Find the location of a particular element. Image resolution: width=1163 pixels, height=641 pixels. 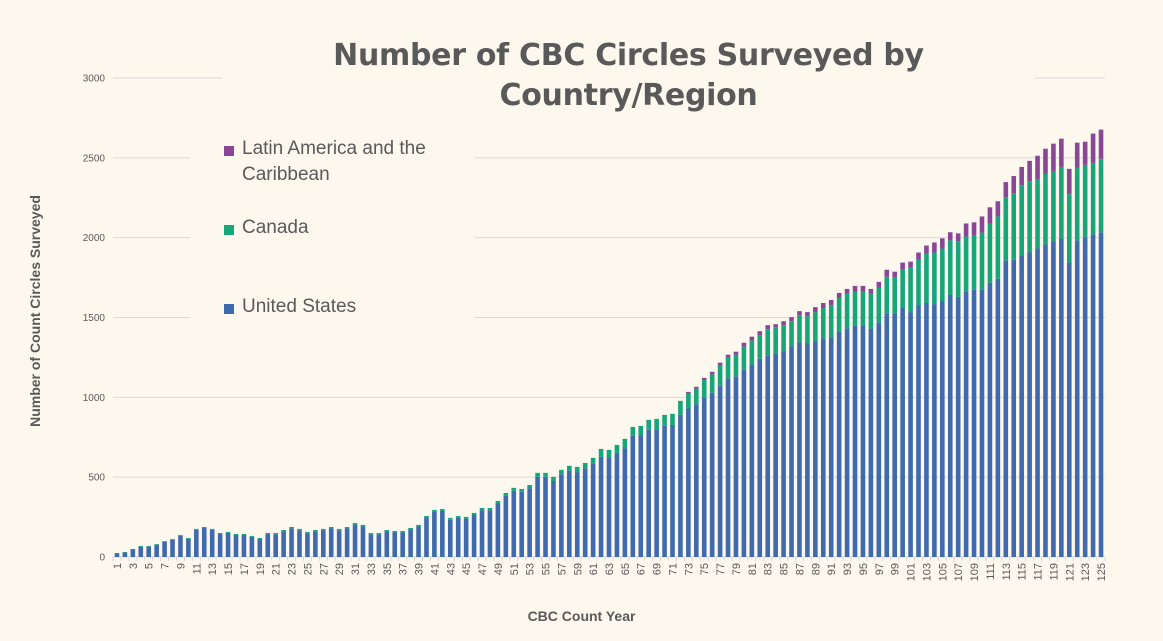

x-tick-label: 25 is located at coordinates (308, 569).